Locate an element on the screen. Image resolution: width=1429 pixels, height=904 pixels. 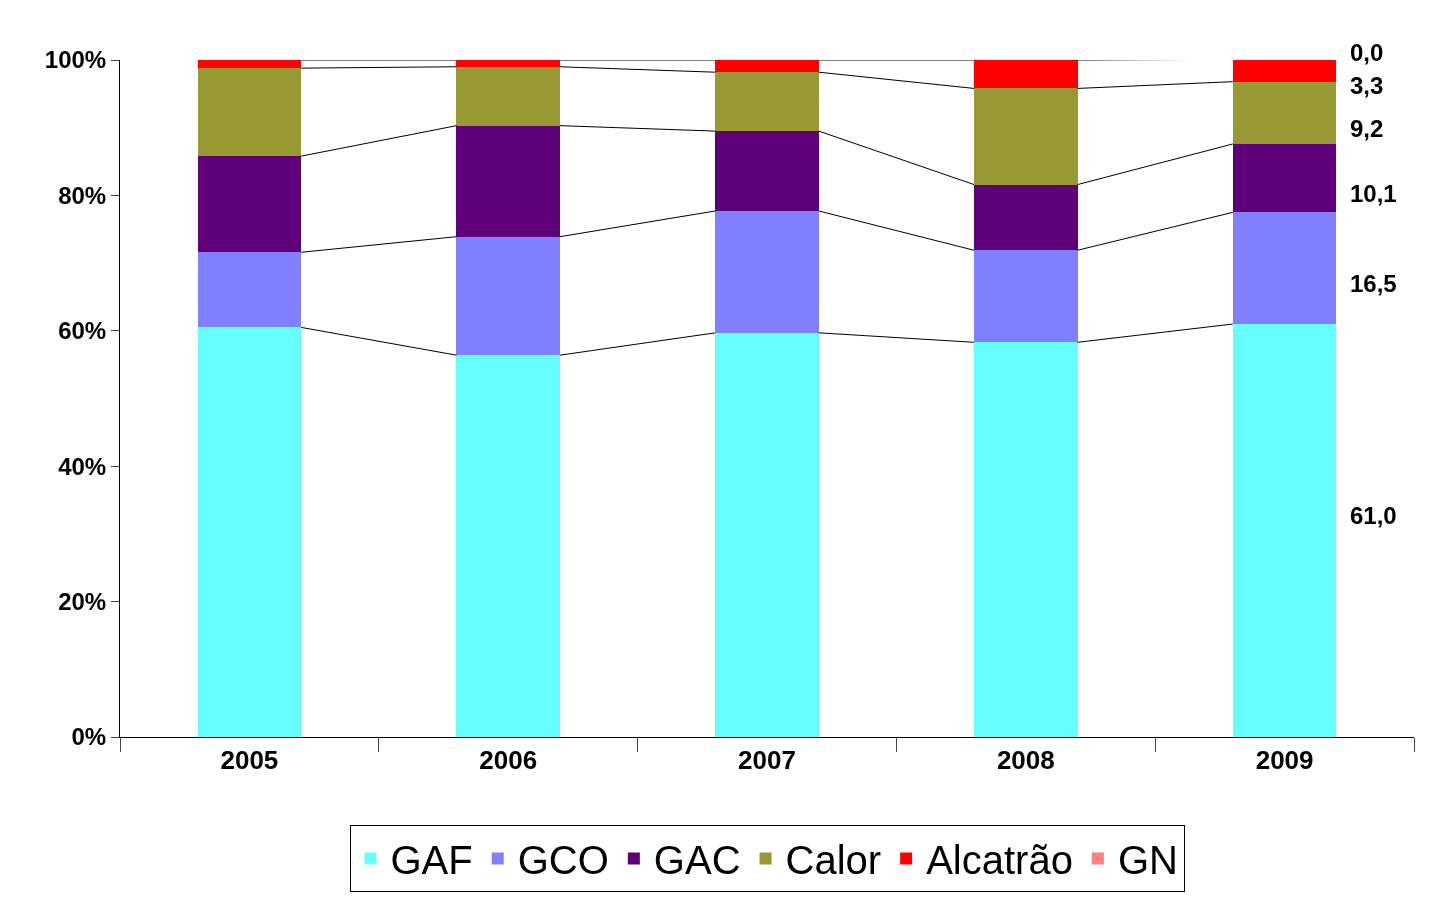
y-tick-label: 100% is located at coordinates (75, 60).